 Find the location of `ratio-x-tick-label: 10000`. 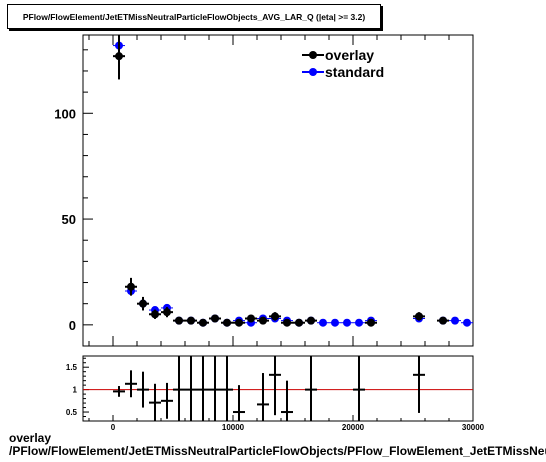

ratio-x-tick-label: 10000 is located at coordinates (233, 427).